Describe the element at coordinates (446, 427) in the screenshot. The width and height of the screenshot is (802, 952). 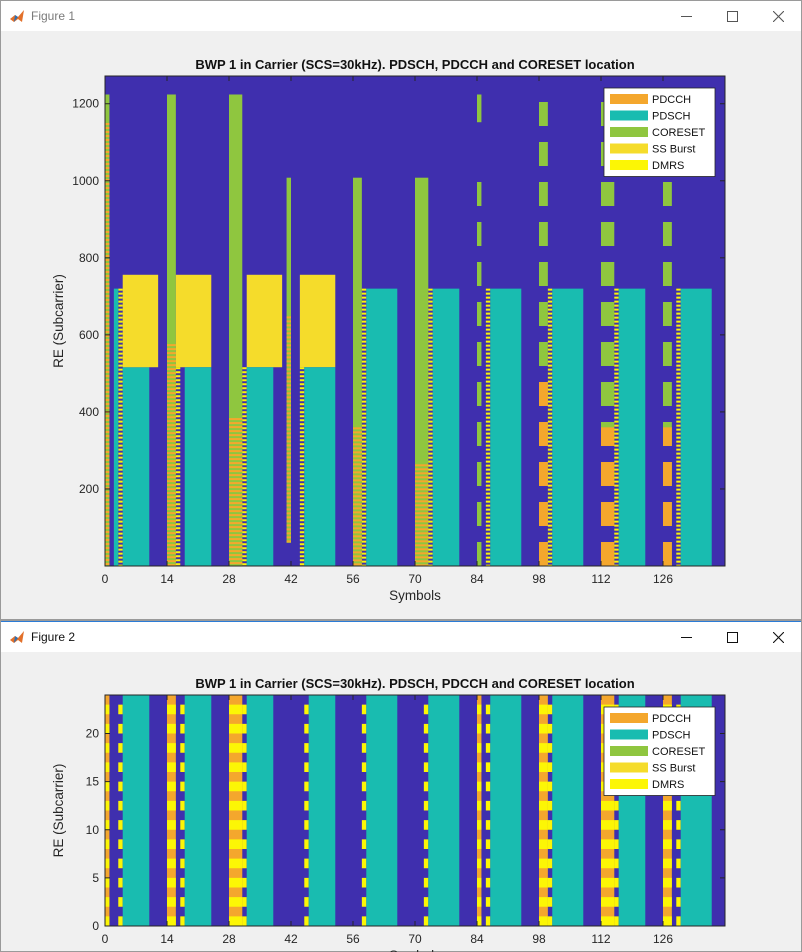
I see `region-pdsch` at that location.